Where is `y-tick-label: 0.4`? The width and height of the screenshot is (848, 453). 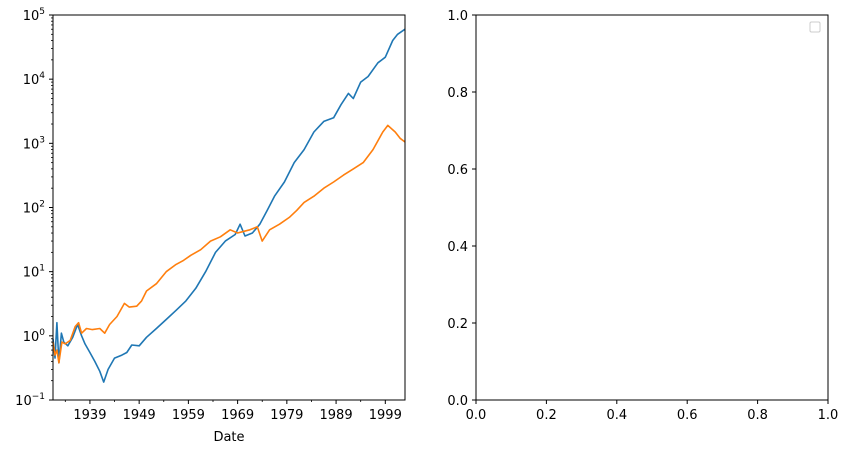 y-tick-label: 0.4 is located at coordinates (457, 247).